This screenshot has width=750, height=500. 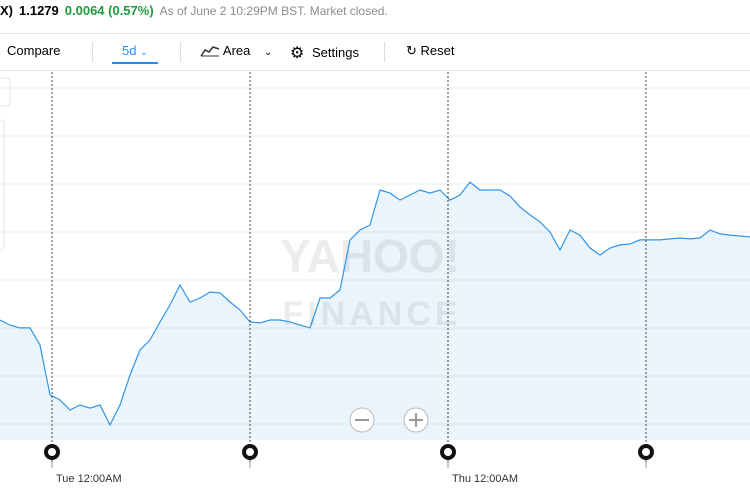 What do you see at coordinates (109, 10) in the screenshot?
I see `change: 0.0064 (0.57%)` at bounding box center [109, 10].